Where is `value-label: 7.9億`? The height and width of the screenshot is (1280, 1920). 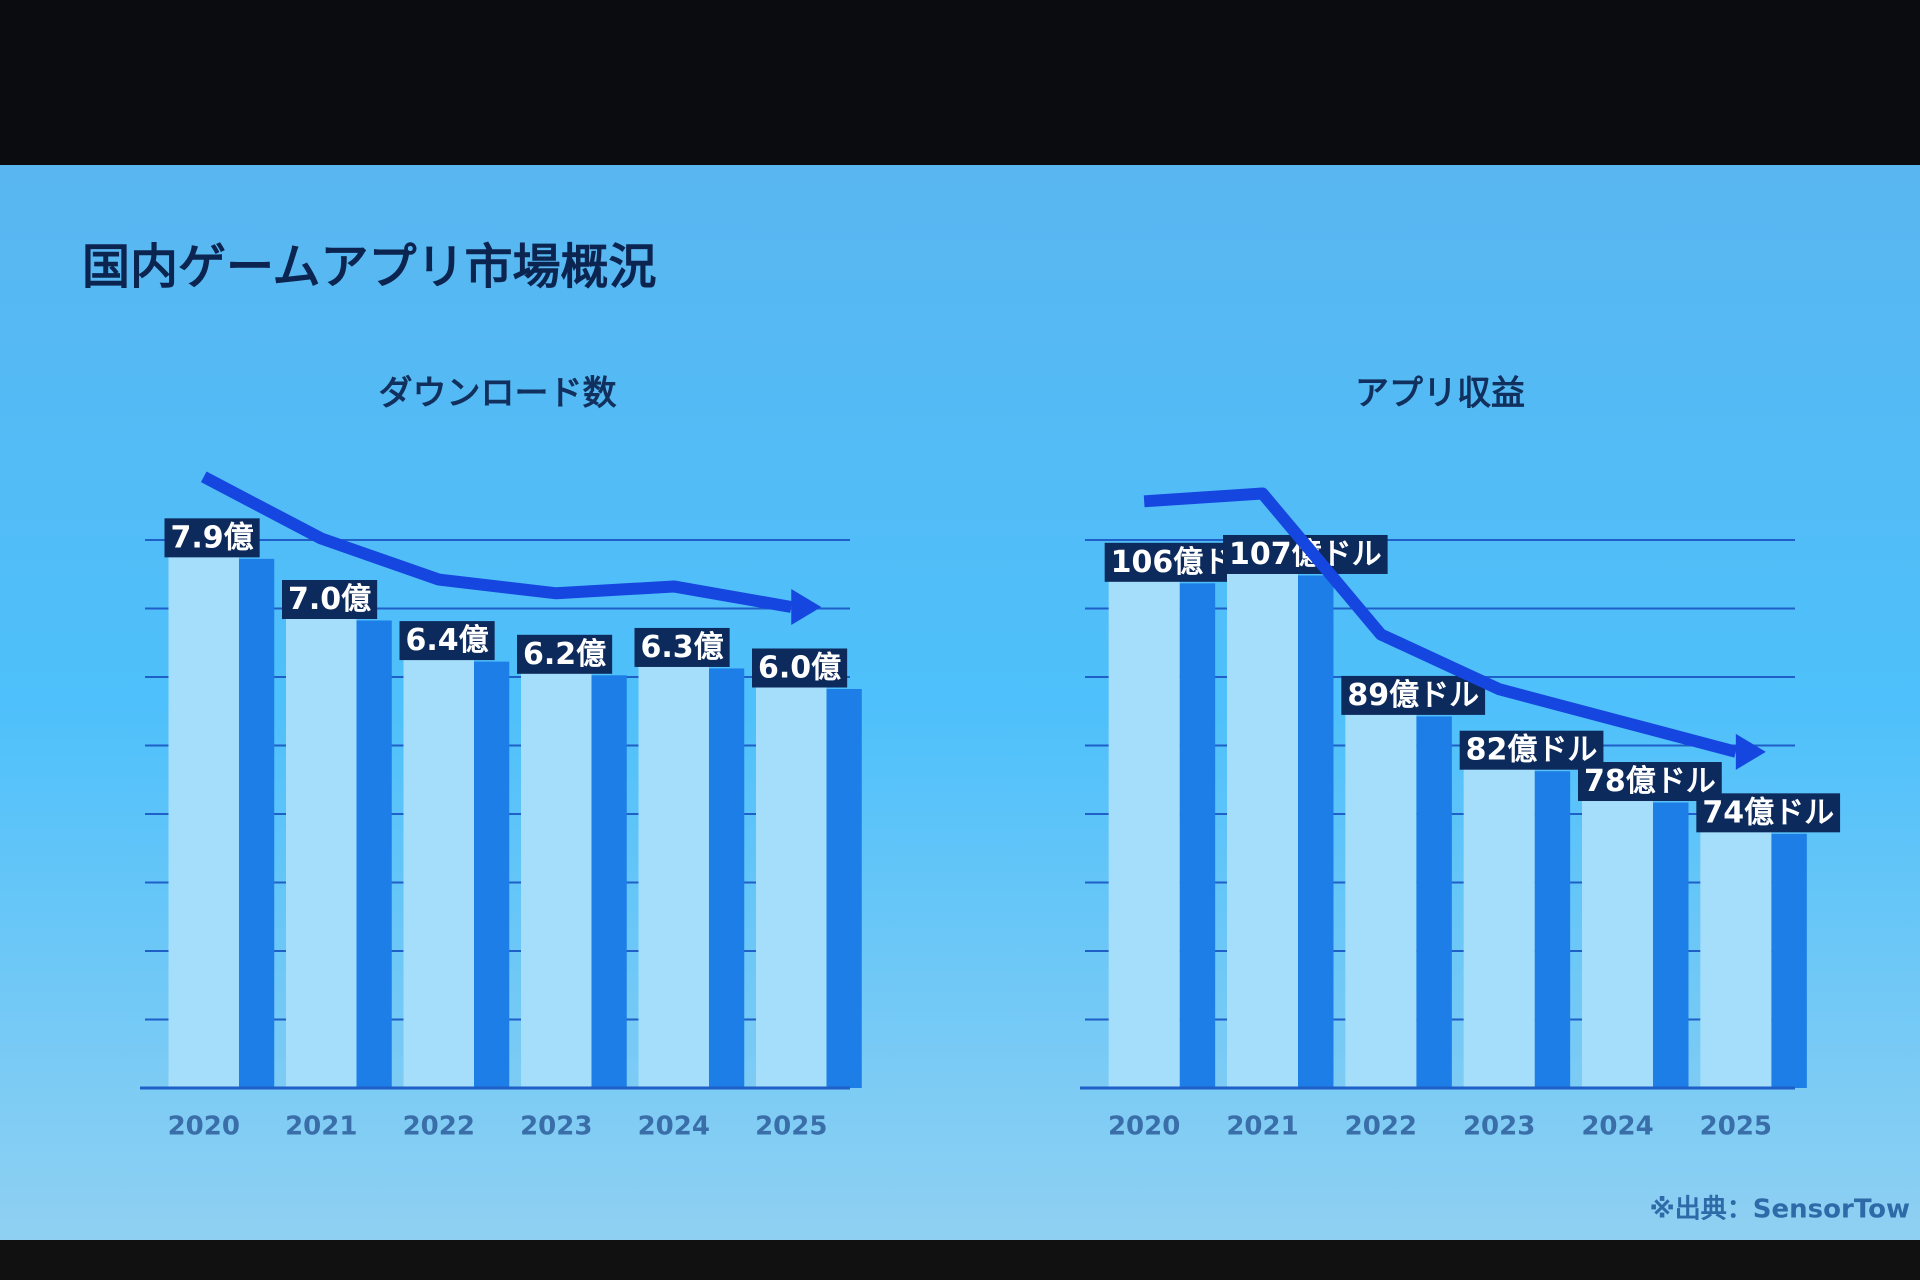 value-label: 7.9億 is located at coordinates (212, 537).